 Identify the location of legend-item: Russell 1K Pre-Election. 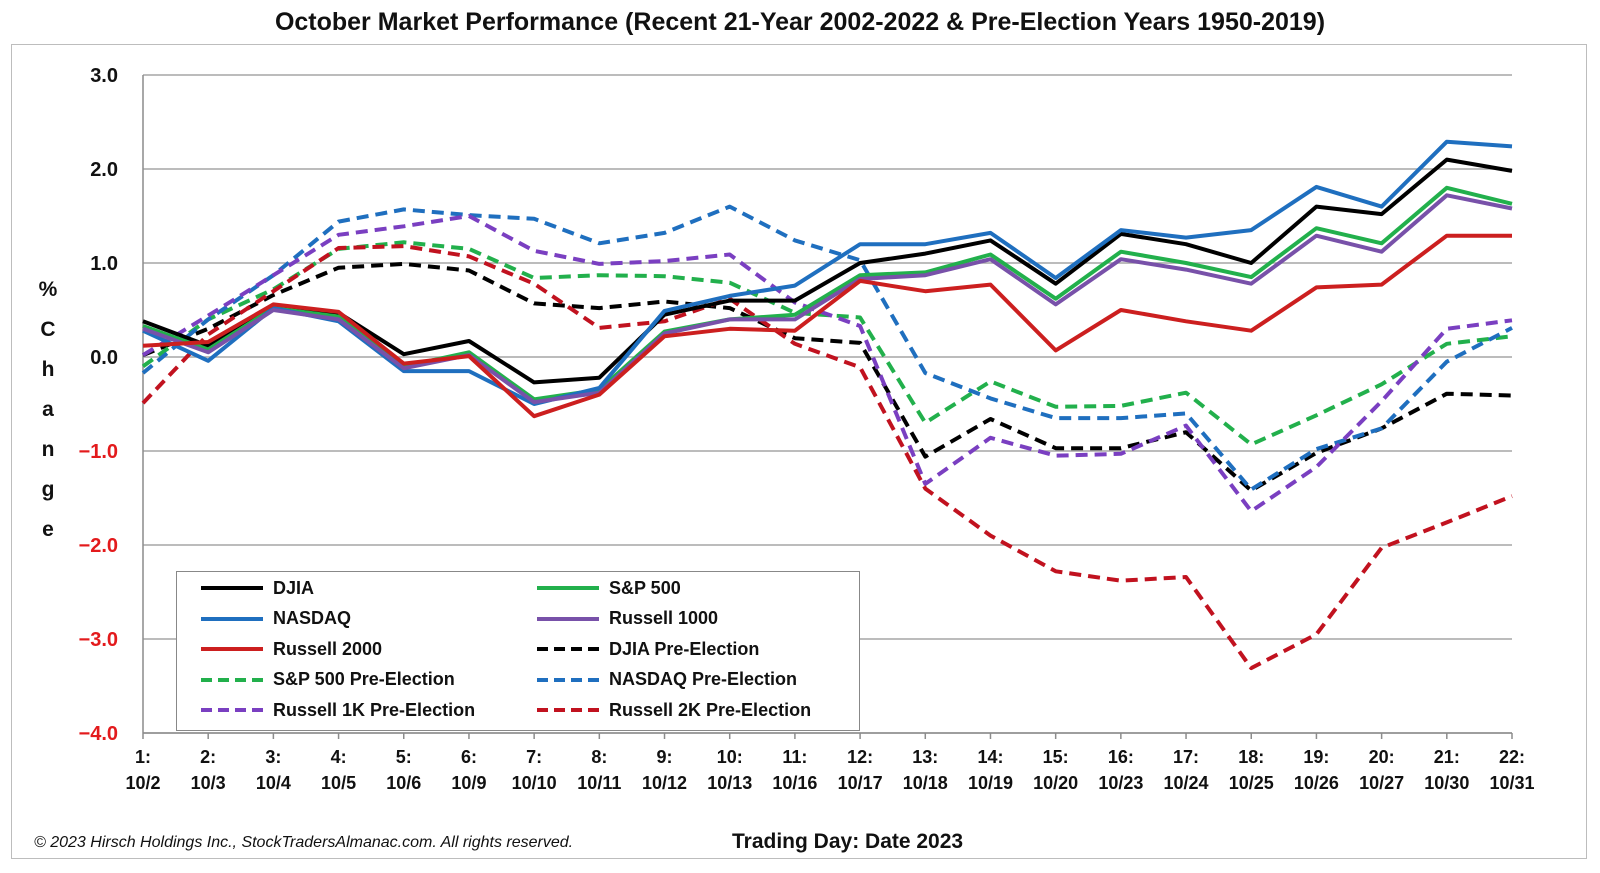
(337, 710).